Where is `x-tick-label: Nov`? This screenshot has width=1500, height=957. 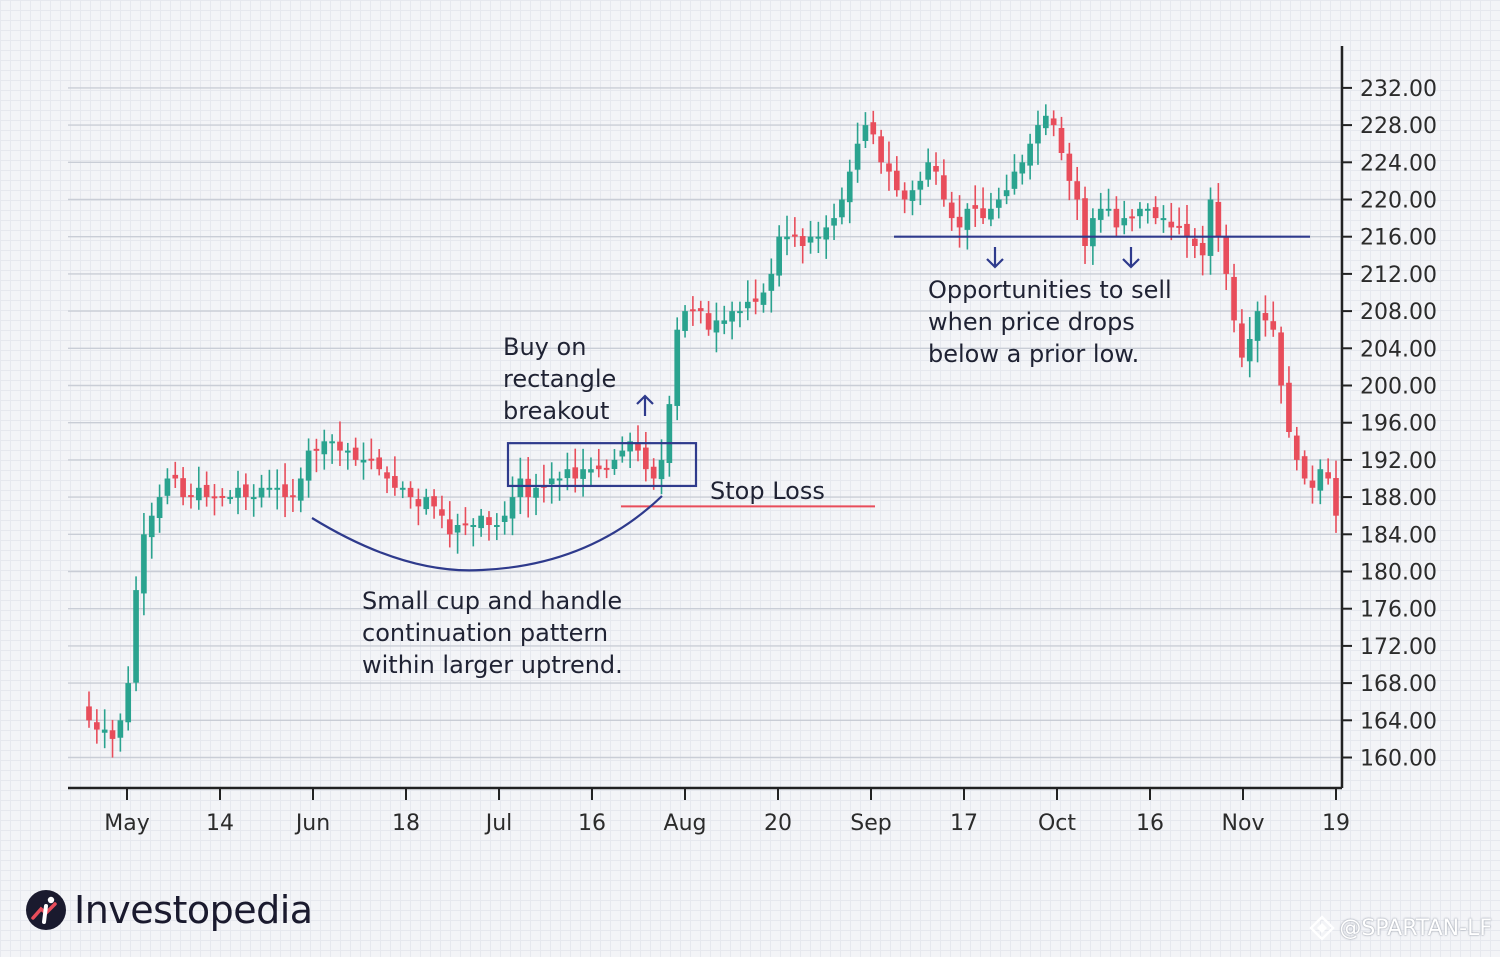
x-tick-label: Nov is located at coordinates (1243, 823).